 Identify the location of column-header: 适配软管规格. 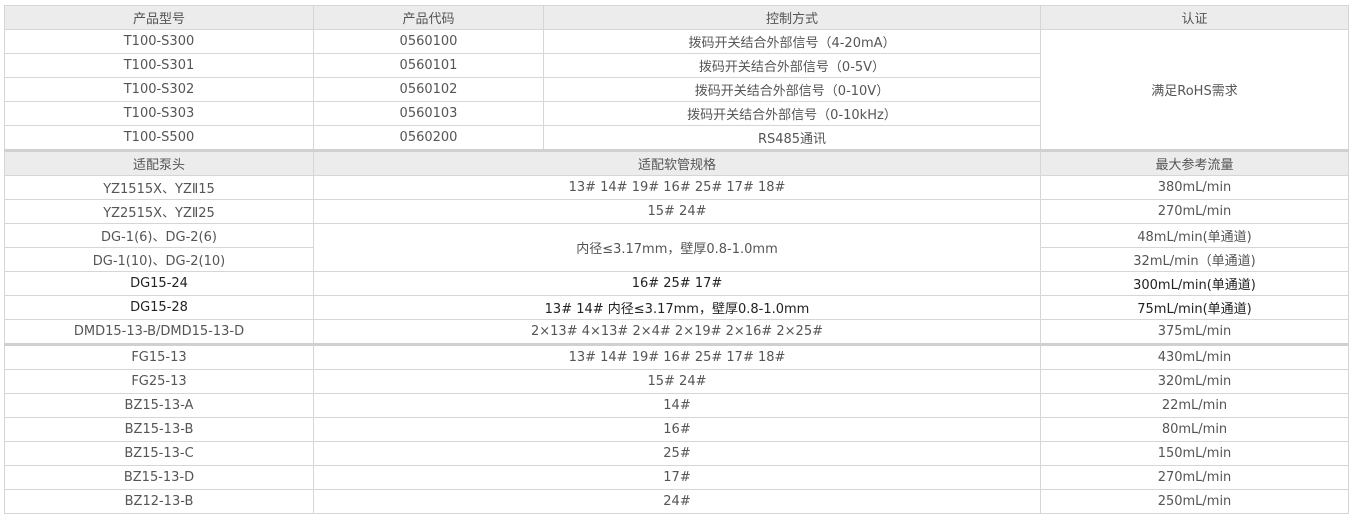
(677, 162).